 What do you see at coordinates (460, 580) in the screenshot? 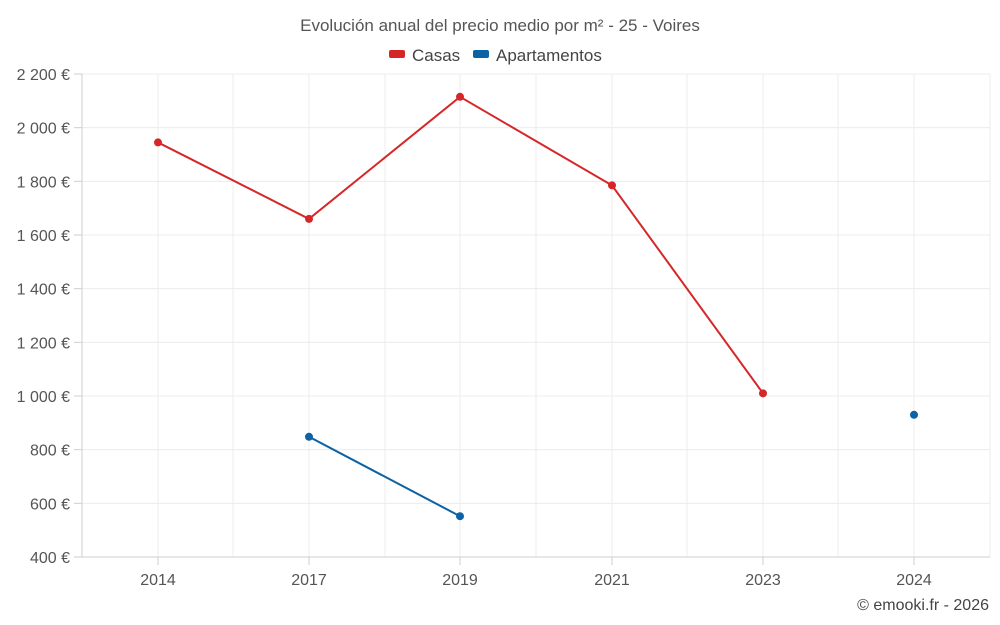
I see `x-tick-label: 2019` at bounding box center [460, 580].